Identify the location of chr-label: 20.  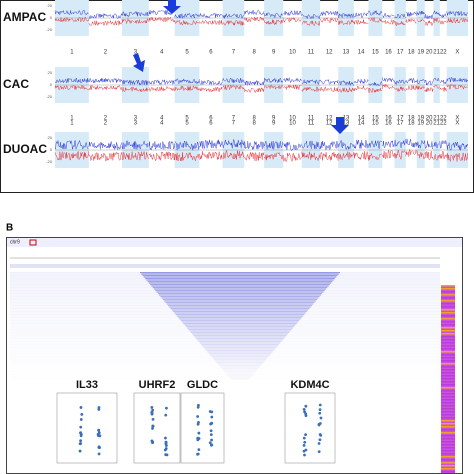
(429, 124).